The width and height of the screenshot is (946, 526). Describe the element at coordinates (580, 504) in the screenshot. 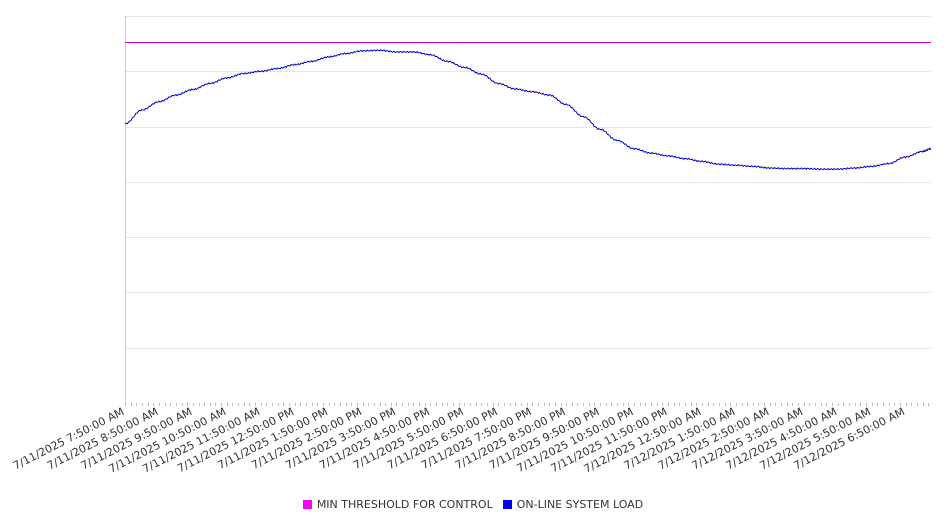

I see `legend-label: ON-LINE SYSTEM LOAD` at that location.